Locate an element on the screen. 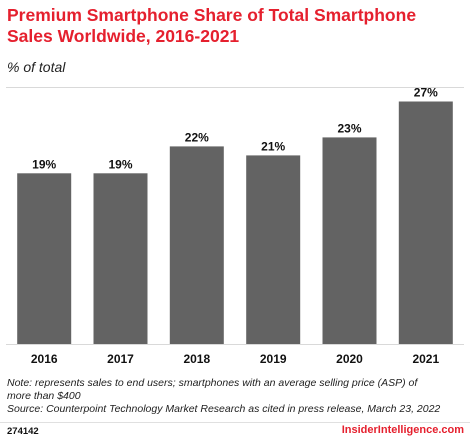 Image resolution: width=470 pixels, height=441 pixels. data-label-2017: 19% is located at coordinates (120, 164).